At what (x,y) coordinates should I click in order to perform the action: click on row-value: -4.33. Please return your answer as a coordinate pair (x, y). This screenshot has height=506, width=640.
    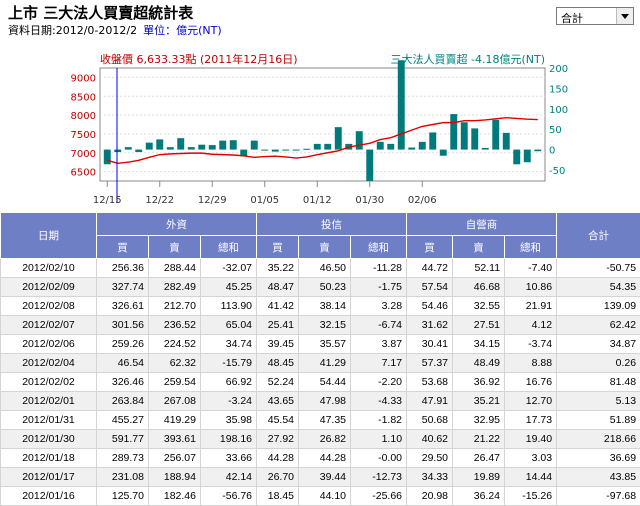
    Looking at the image, I should click on (379, 401).